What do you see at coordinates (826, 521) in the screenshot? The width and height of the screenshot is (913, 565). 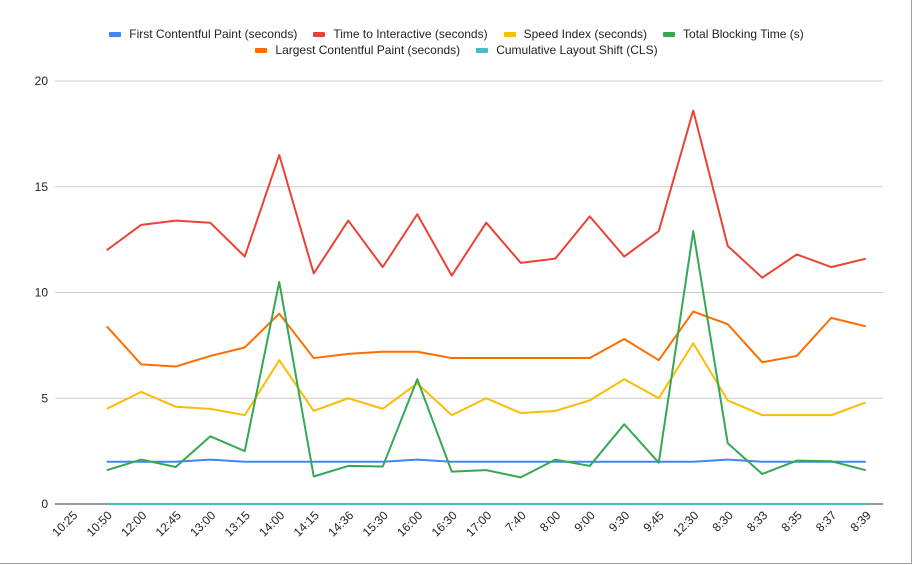 I see `x-tick-label: 8:37` at bounding box center [826, 521].